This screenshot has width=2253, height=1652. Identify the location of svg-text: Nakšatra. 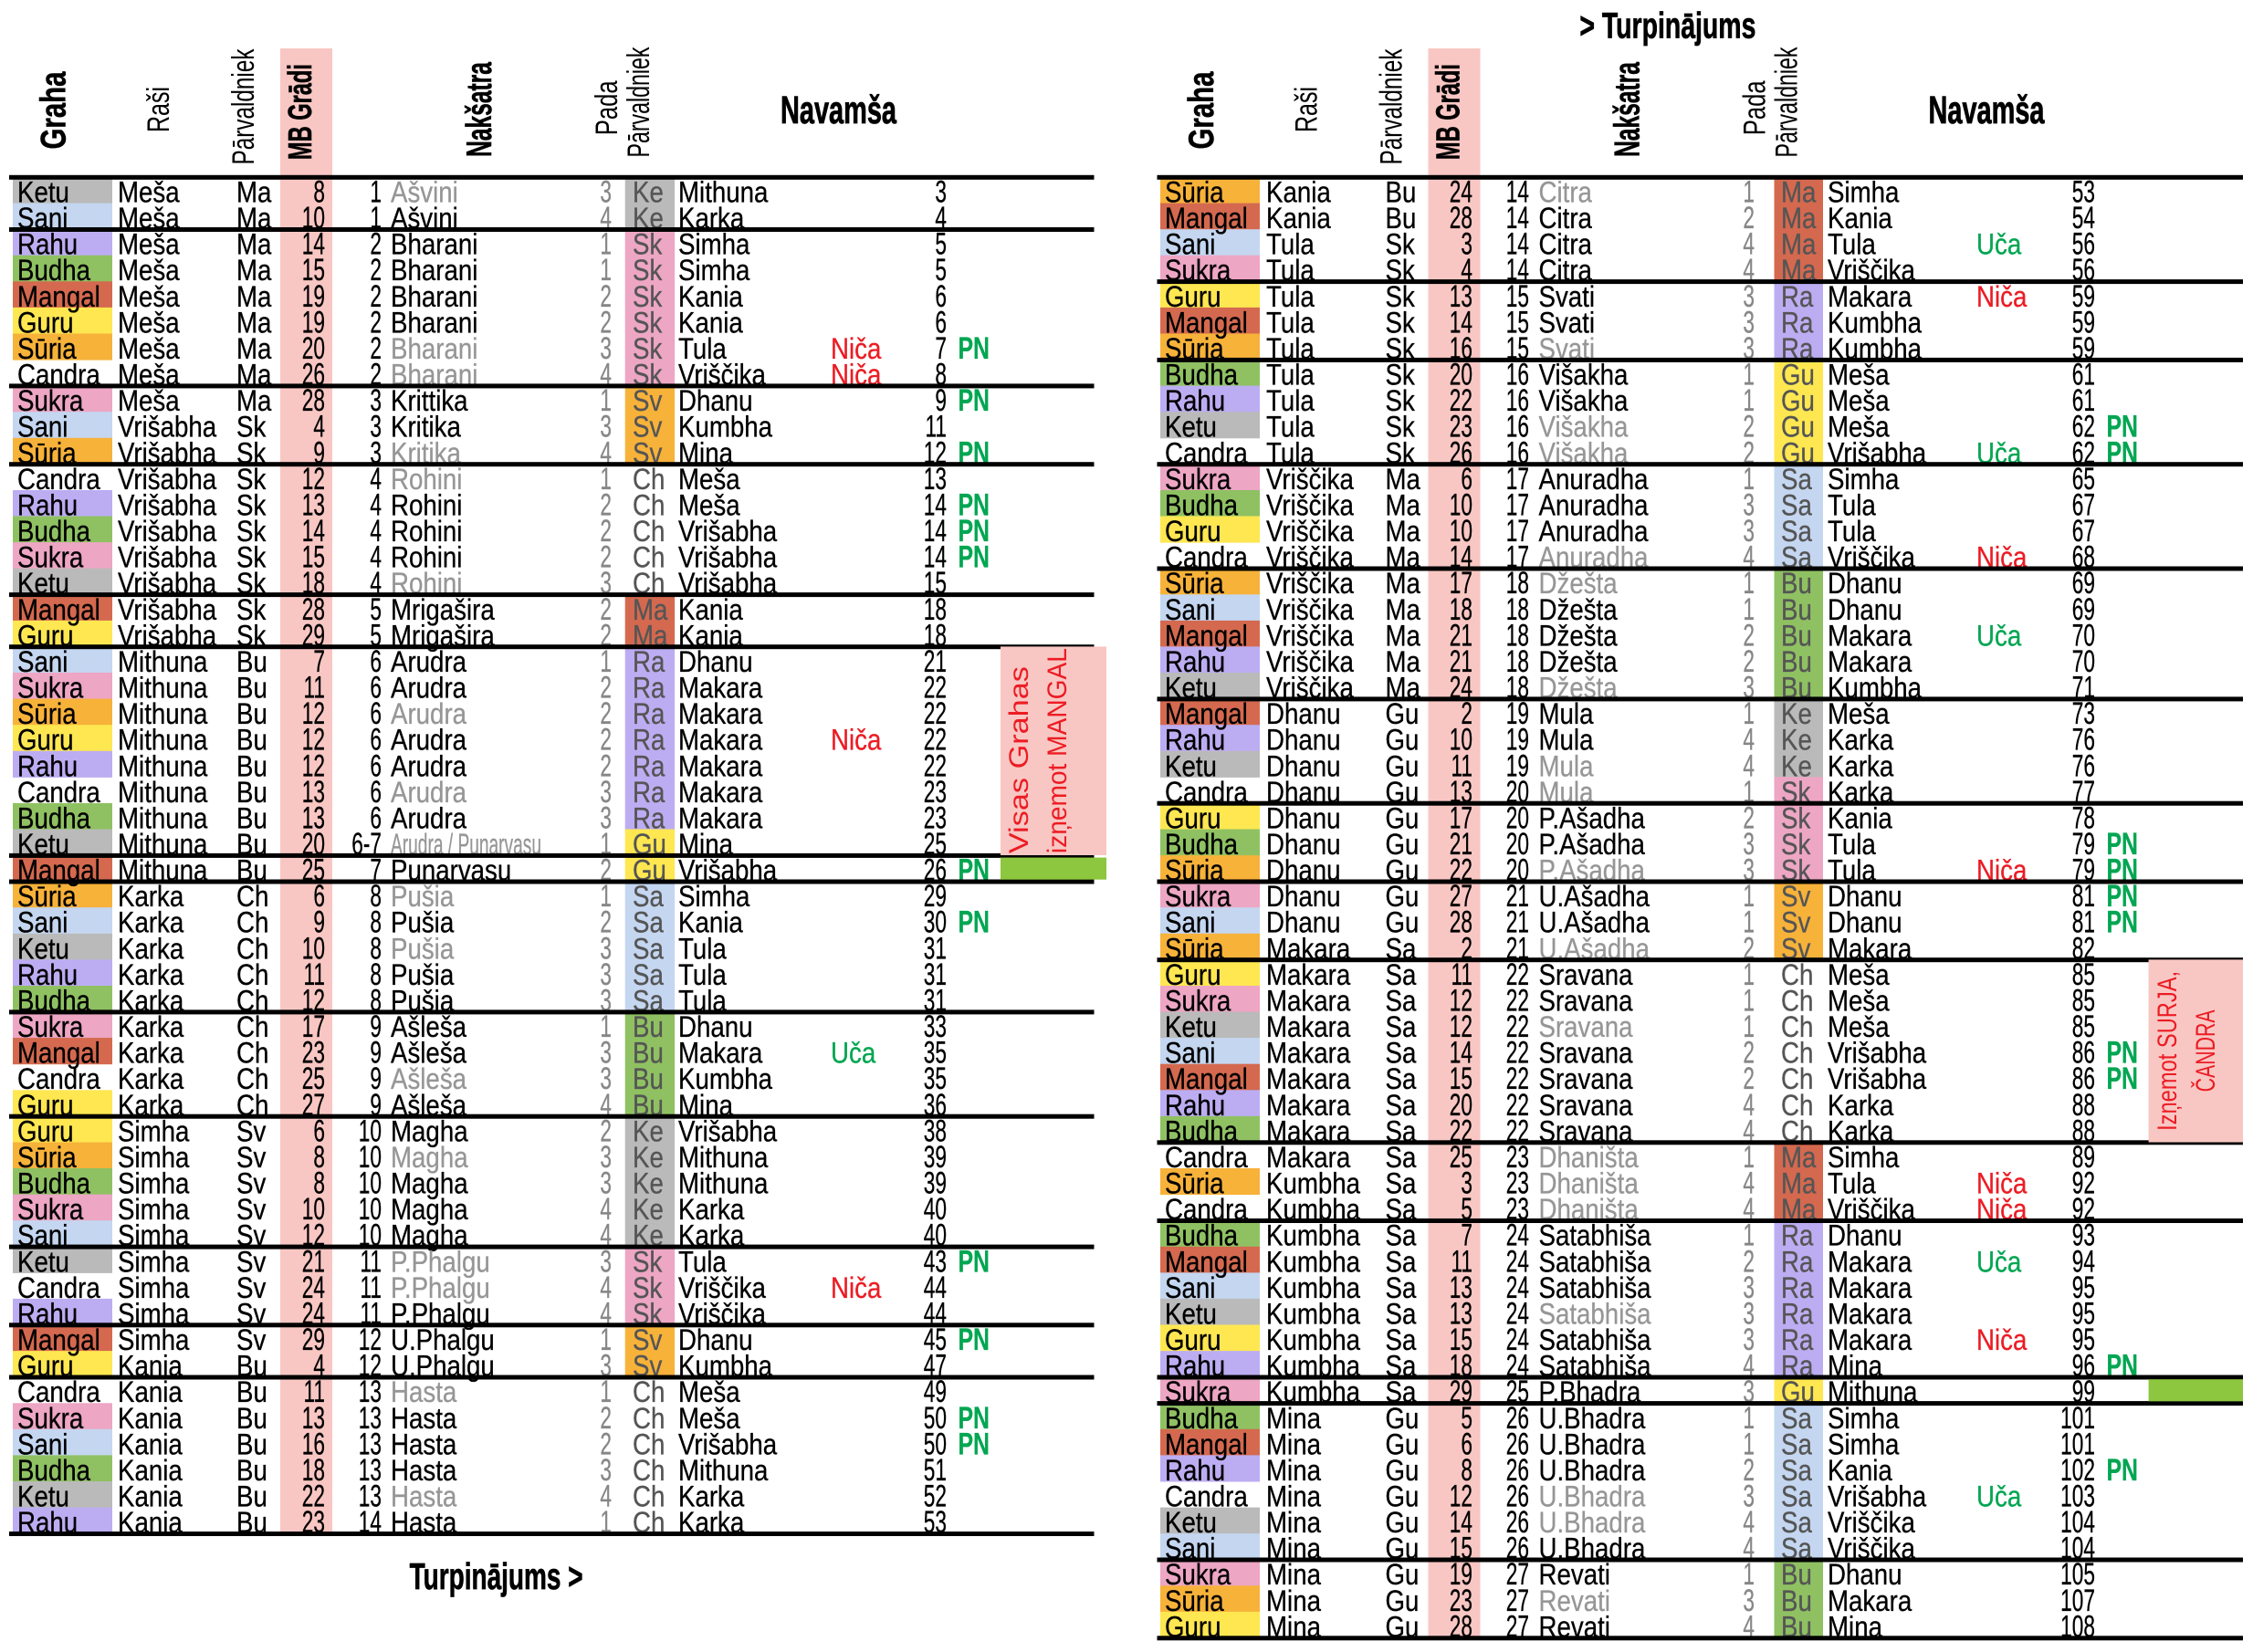
(1628, 110).